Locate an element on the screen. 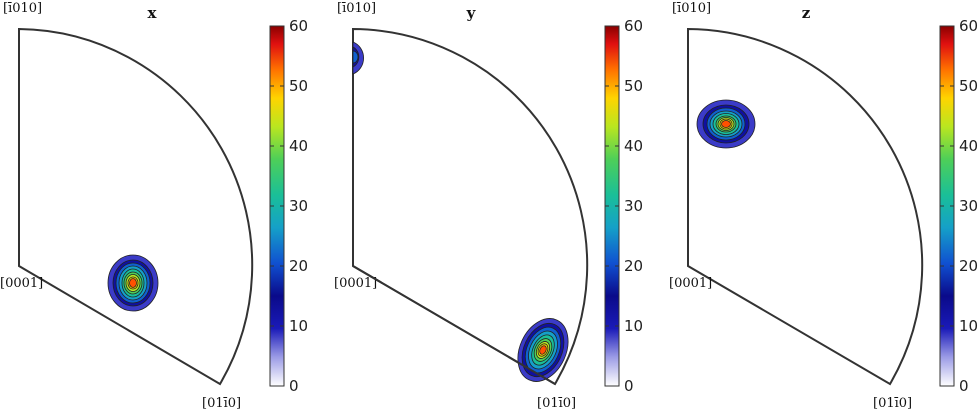 The image size is (978, 411). panel-title: z is located at coordinates (806, 13).